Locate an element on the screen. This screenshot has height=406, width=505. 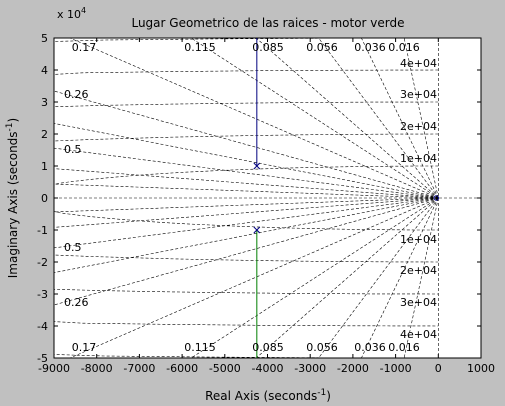
y-tick-label: 3 is located at coordinates (44, 102).